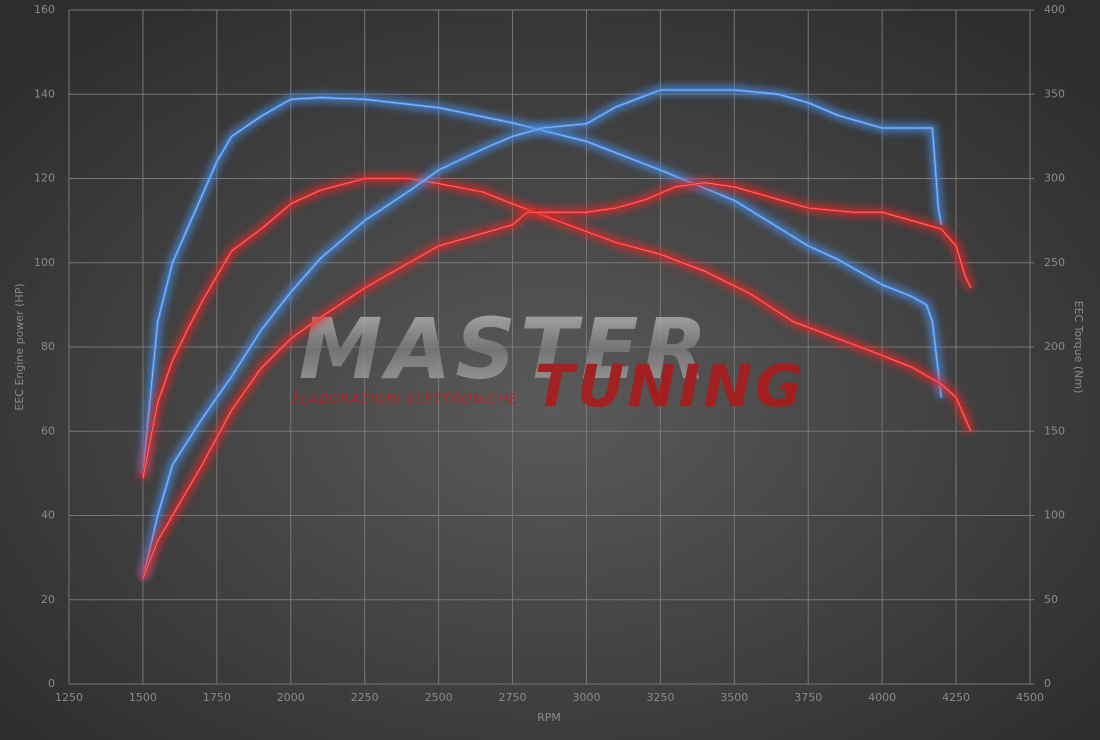 This screenshot has height=740, width=1100. I want to click on y2-tick-label: 100, so click(1054, 515).